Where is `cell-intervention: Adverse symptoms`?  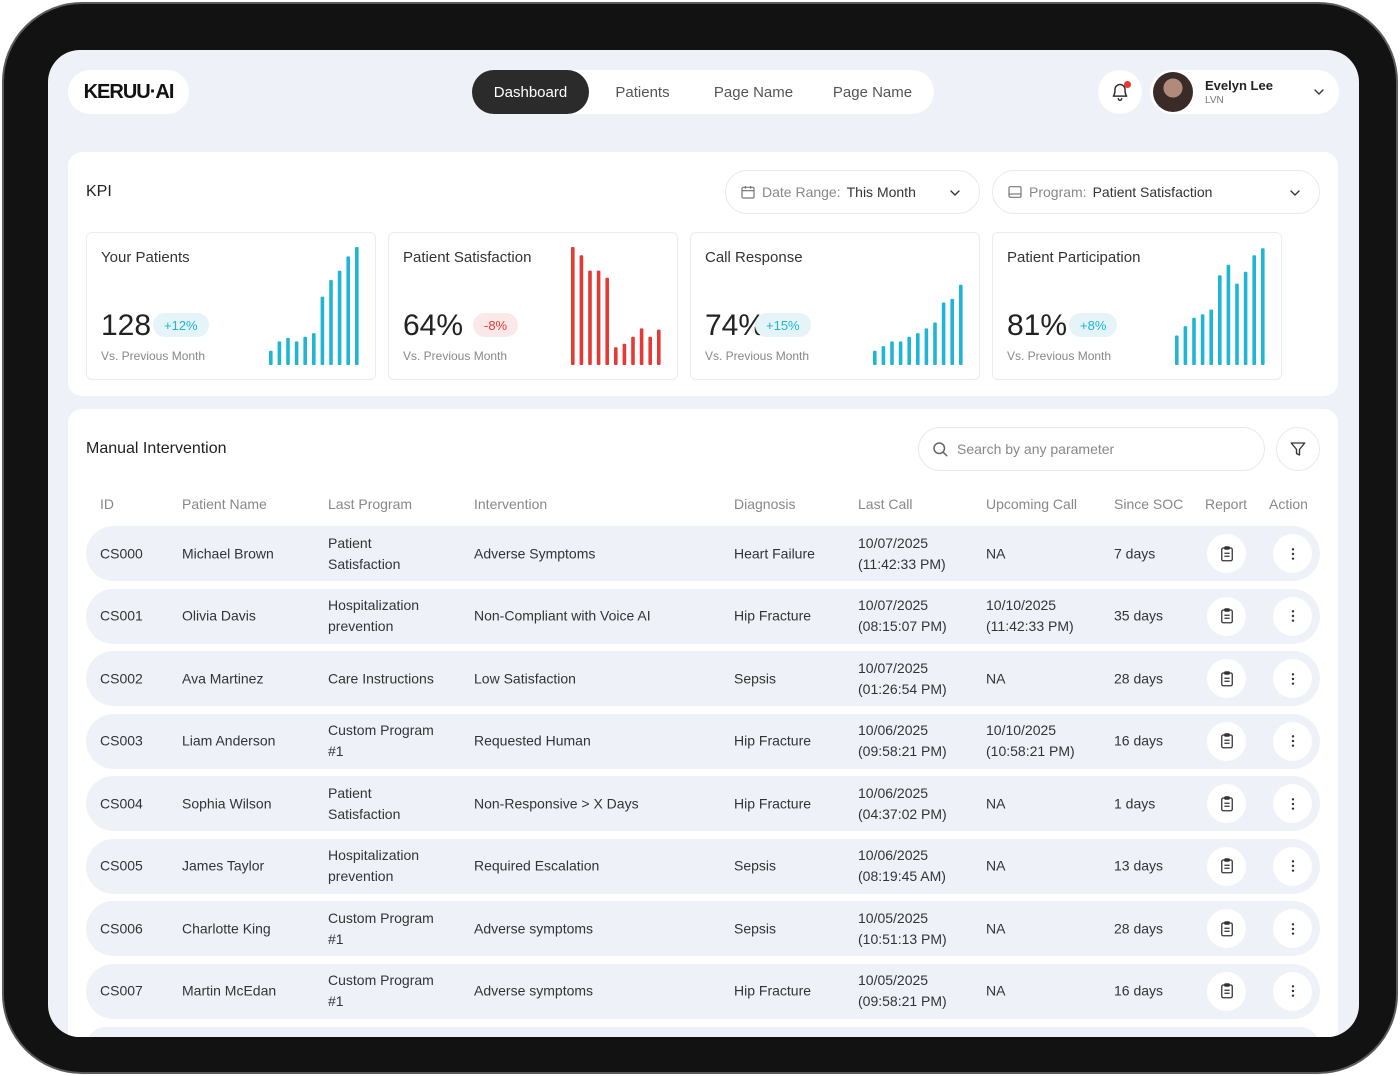
cell-intervention: Adverse symptoms is located at coordinates (534, 990).